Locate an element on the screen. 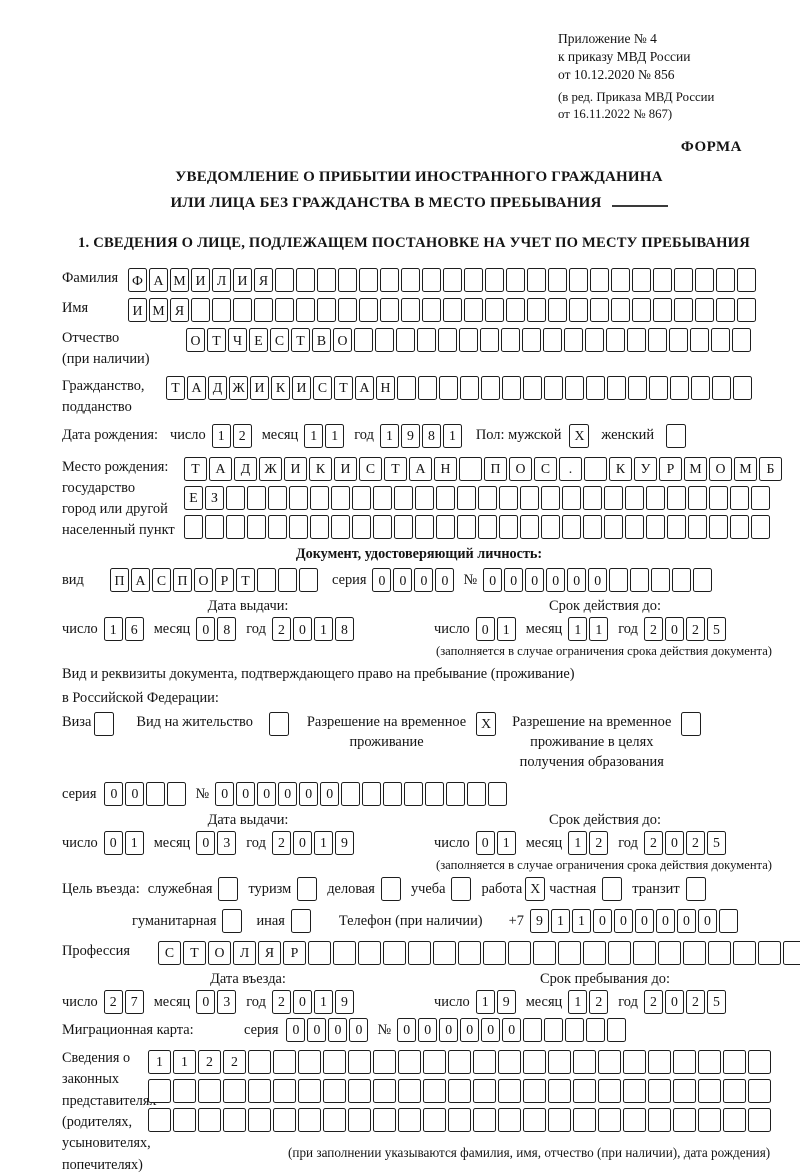  char-cell: . is located at coordinates (570, 468).